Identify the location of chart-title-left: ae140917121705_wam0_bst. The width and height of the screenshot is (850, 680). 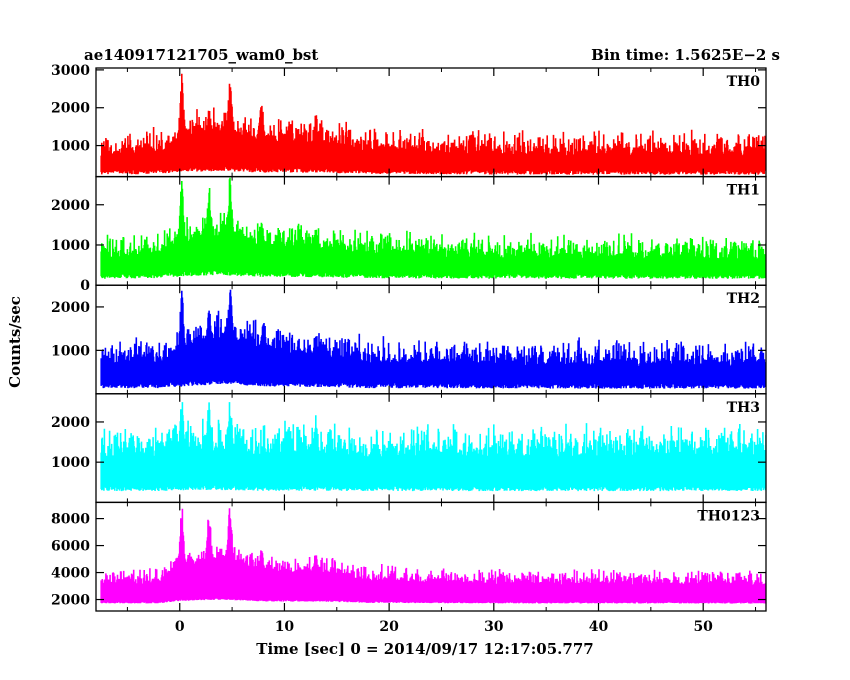
(201, 55).